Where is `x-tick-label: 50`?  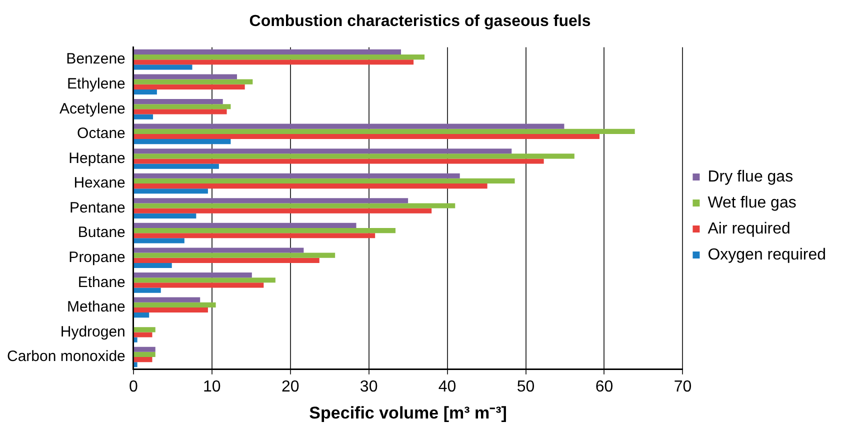
x-tick-label: 50 is located at coordinates (525, 387).